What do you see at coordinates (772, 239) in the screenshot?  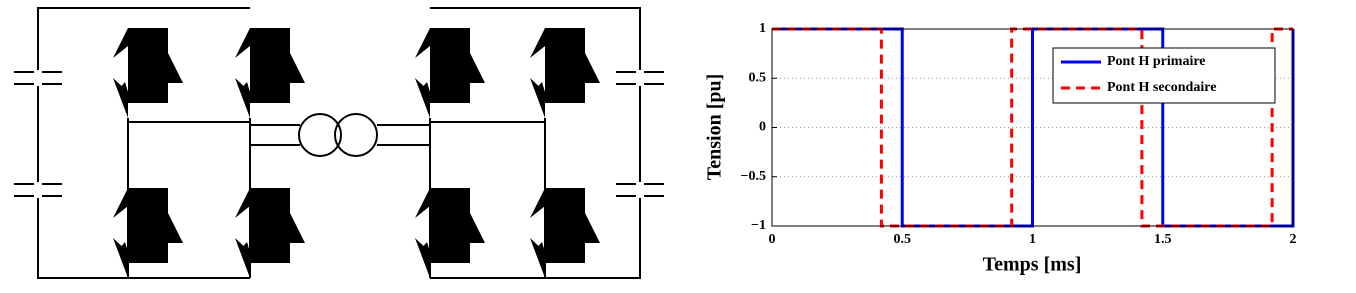 I see `x-tick-label: 0` at bounding box center [772, 239].